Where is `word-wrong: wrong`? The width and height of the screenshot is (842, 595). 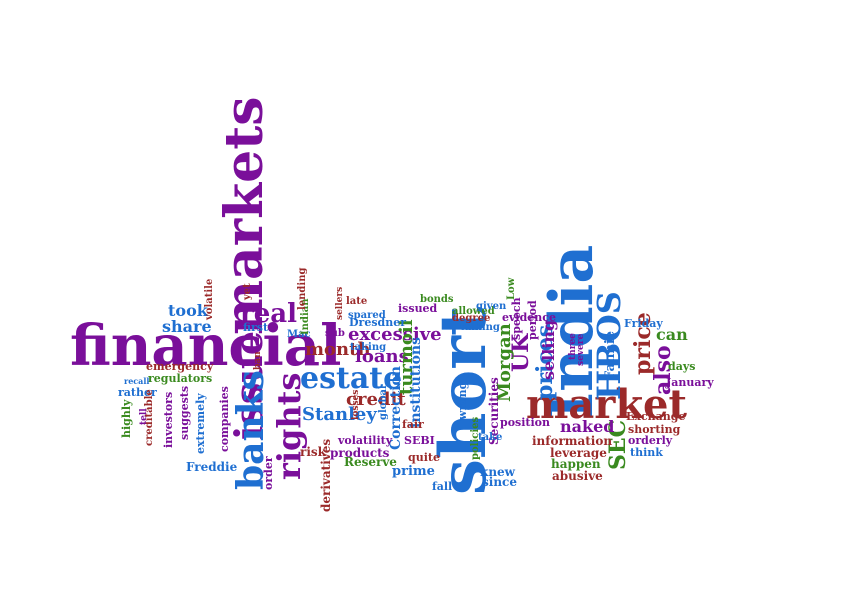
word-wrong: wrong is located at coordinates (462, 401).